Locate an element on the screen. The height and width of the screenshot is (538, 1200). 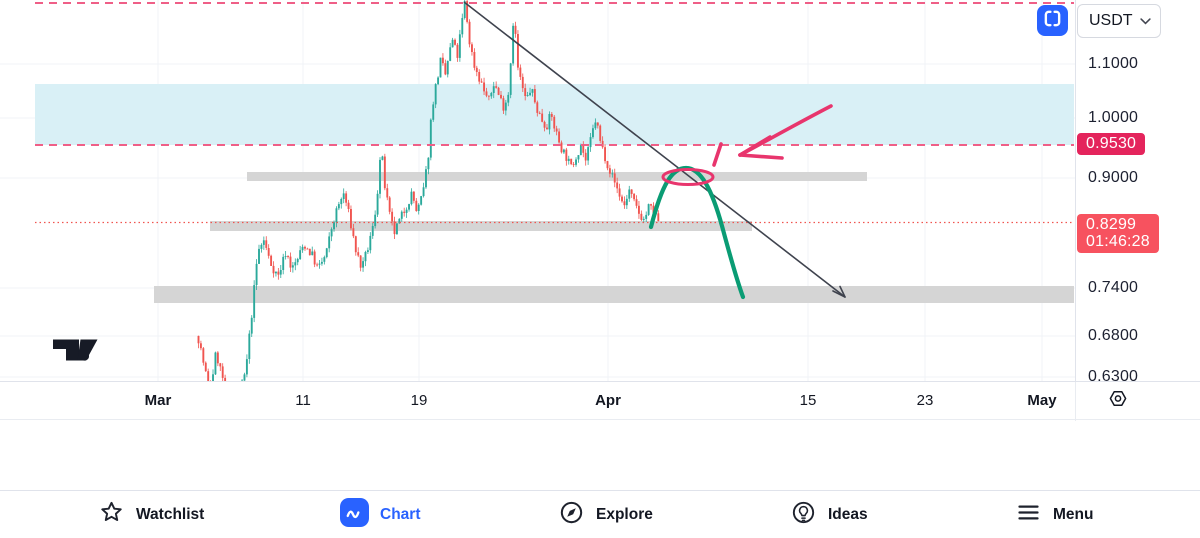
compass-icon is located at coordinates (571, 515).